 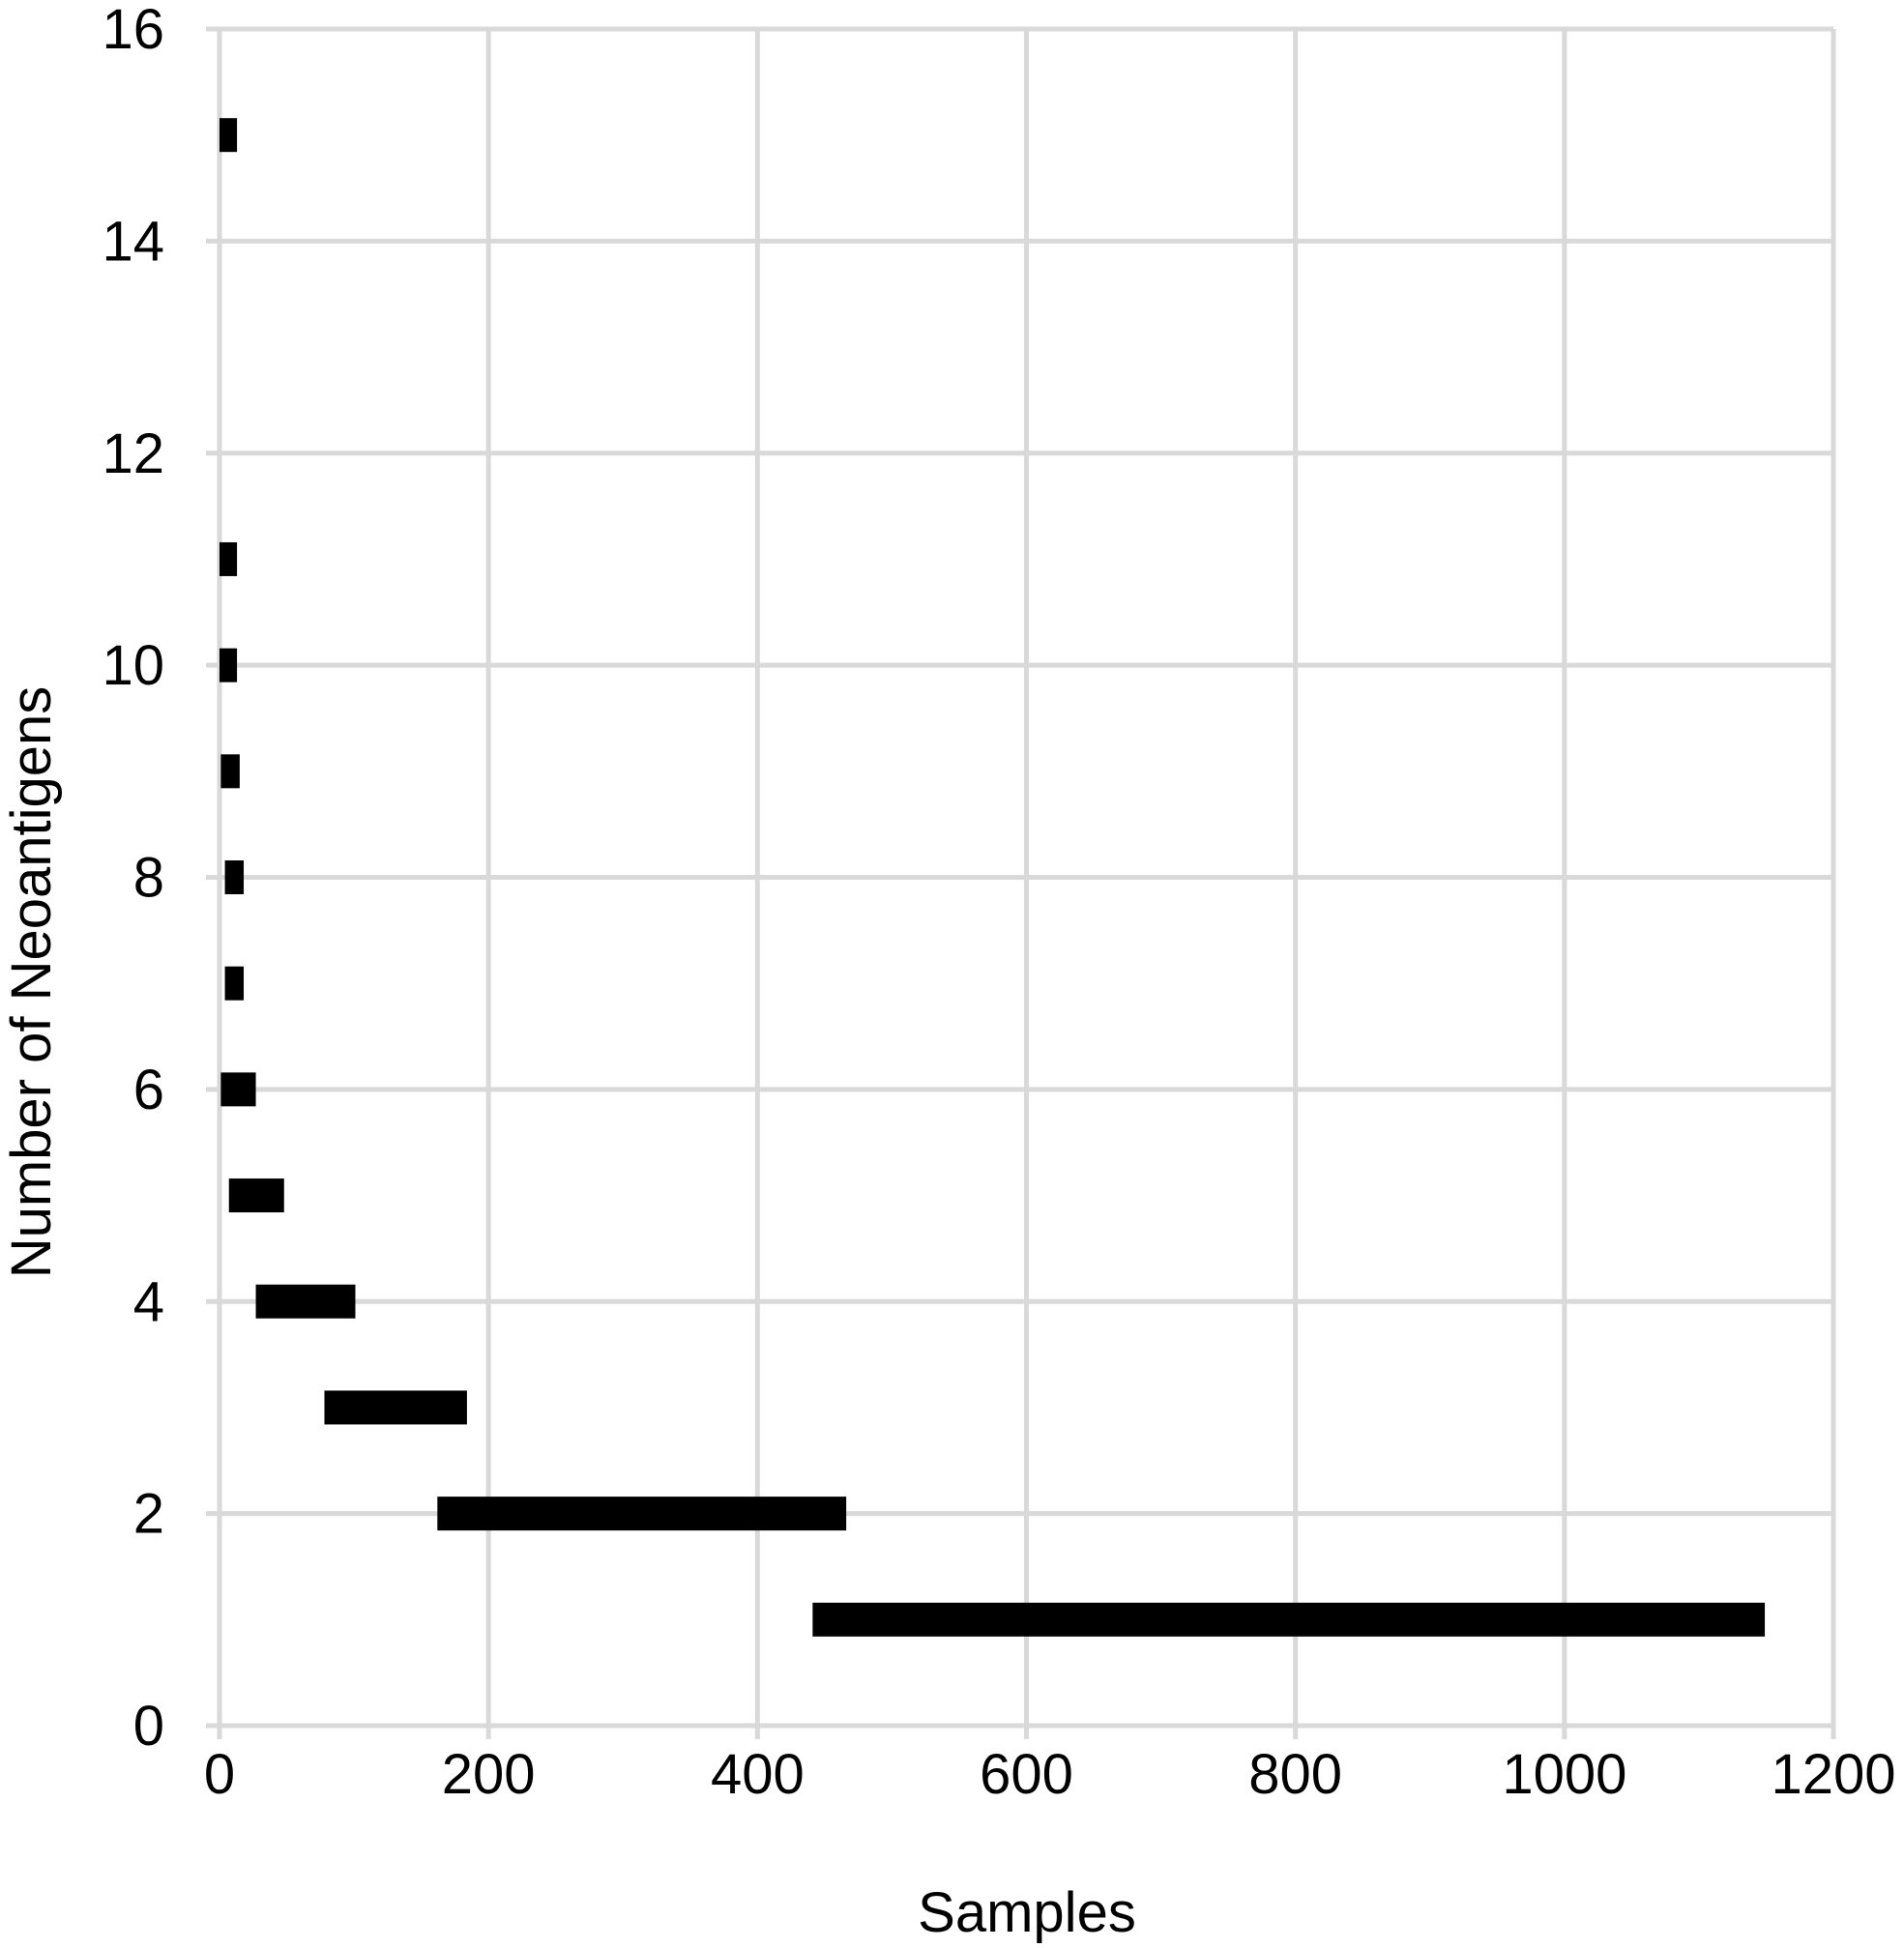 I want to click on y-tick-label: 16, so click(x=133, y=30).